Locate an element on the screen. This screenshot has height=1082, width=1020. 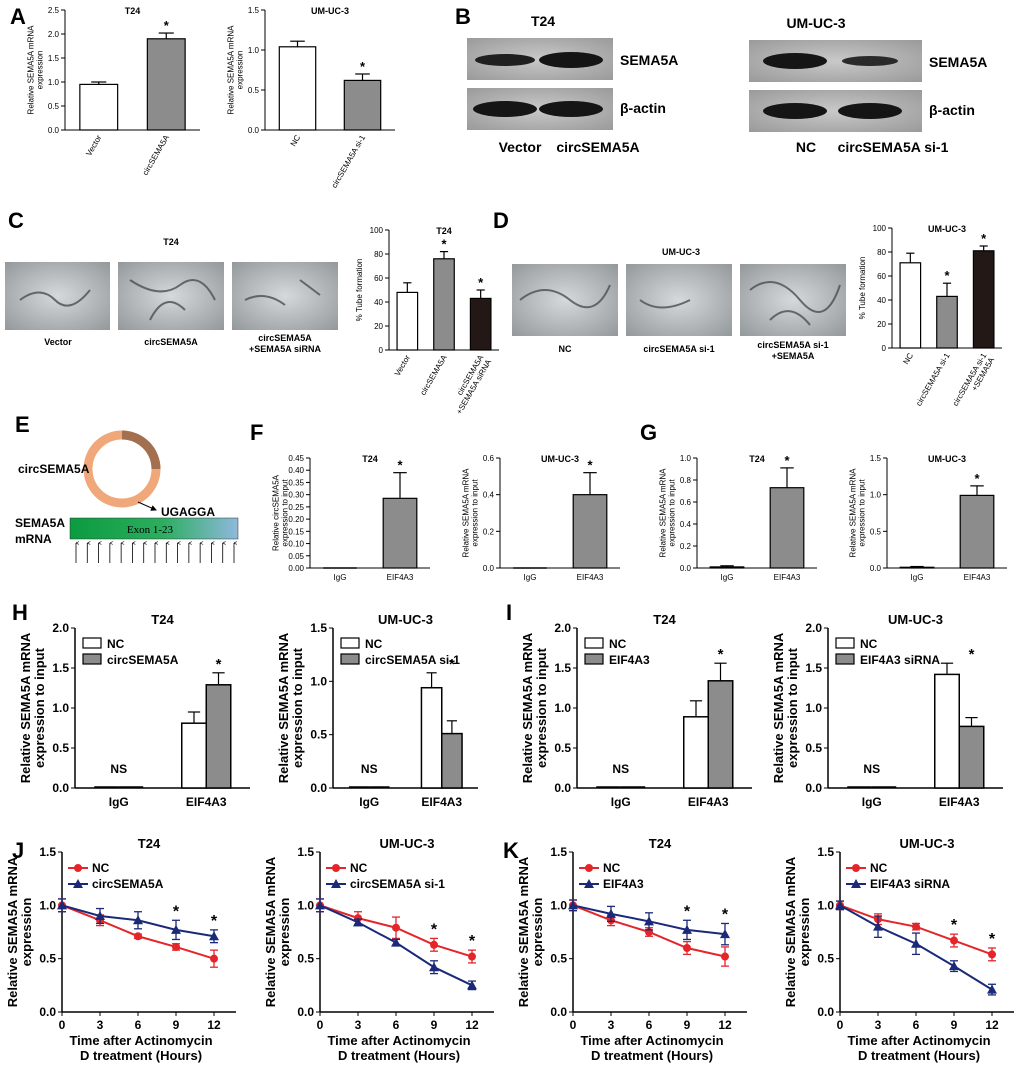
x-tick-label: circSEMA5A+SEMA5A siRNA is located at coordinates (470, 384).